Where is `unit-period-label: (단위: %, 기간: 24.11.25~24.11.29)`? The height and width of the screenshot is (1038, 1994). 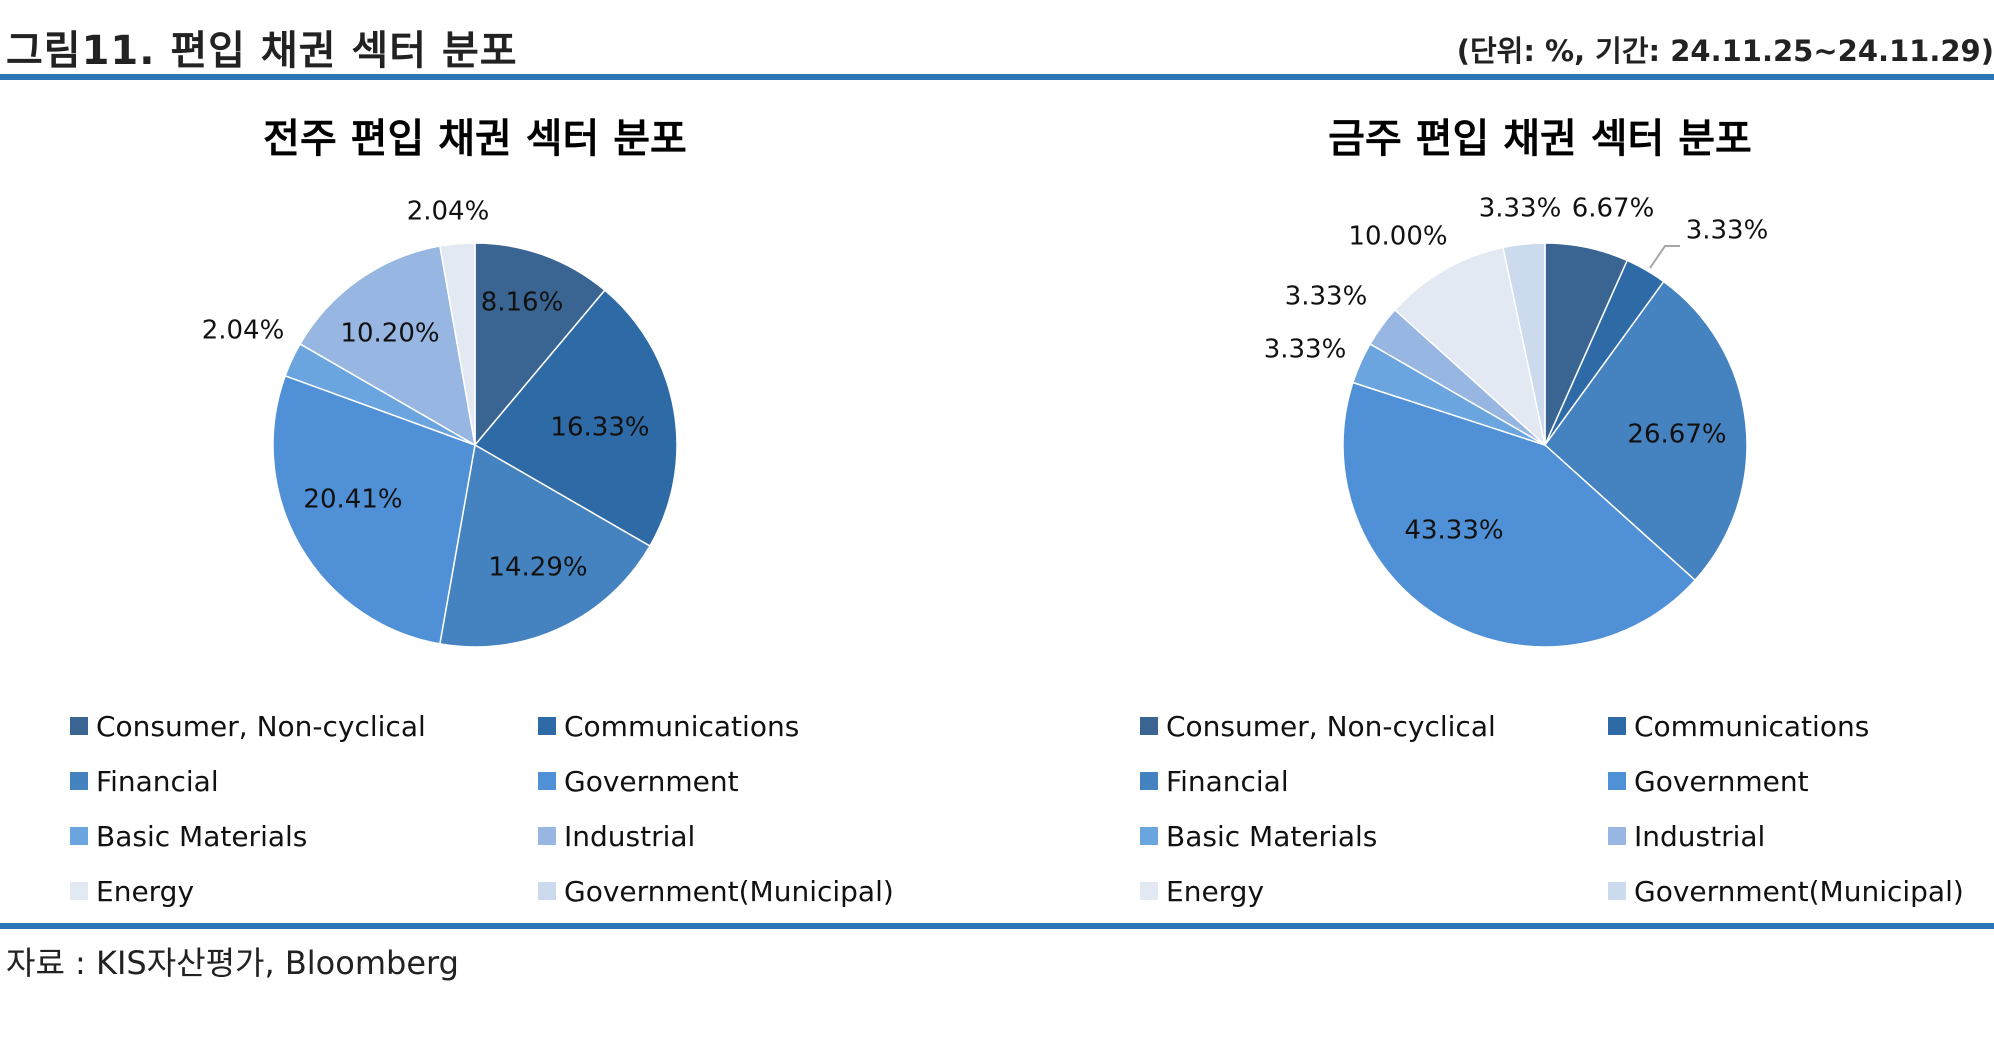 unit-period-label: (단위: %, 기간: 24.11.25~24.11.29) is located at coordinates (1725, 51).